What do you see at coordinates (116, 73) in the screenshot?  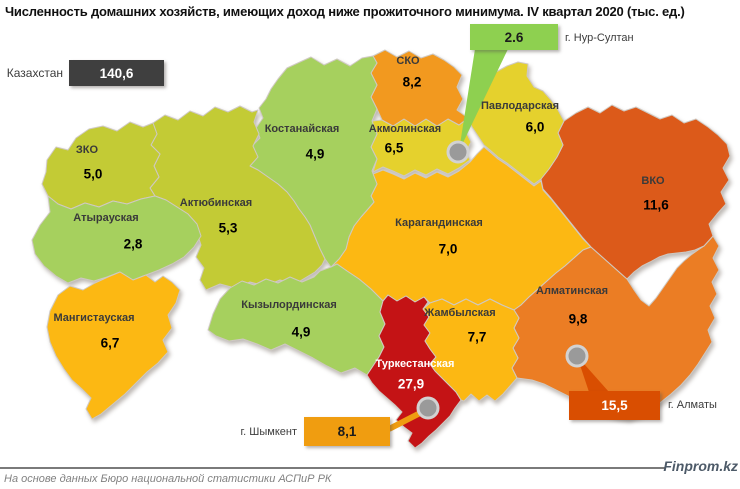 I see `country-total-value-box: 140,6` at bounding box center [116, 73].